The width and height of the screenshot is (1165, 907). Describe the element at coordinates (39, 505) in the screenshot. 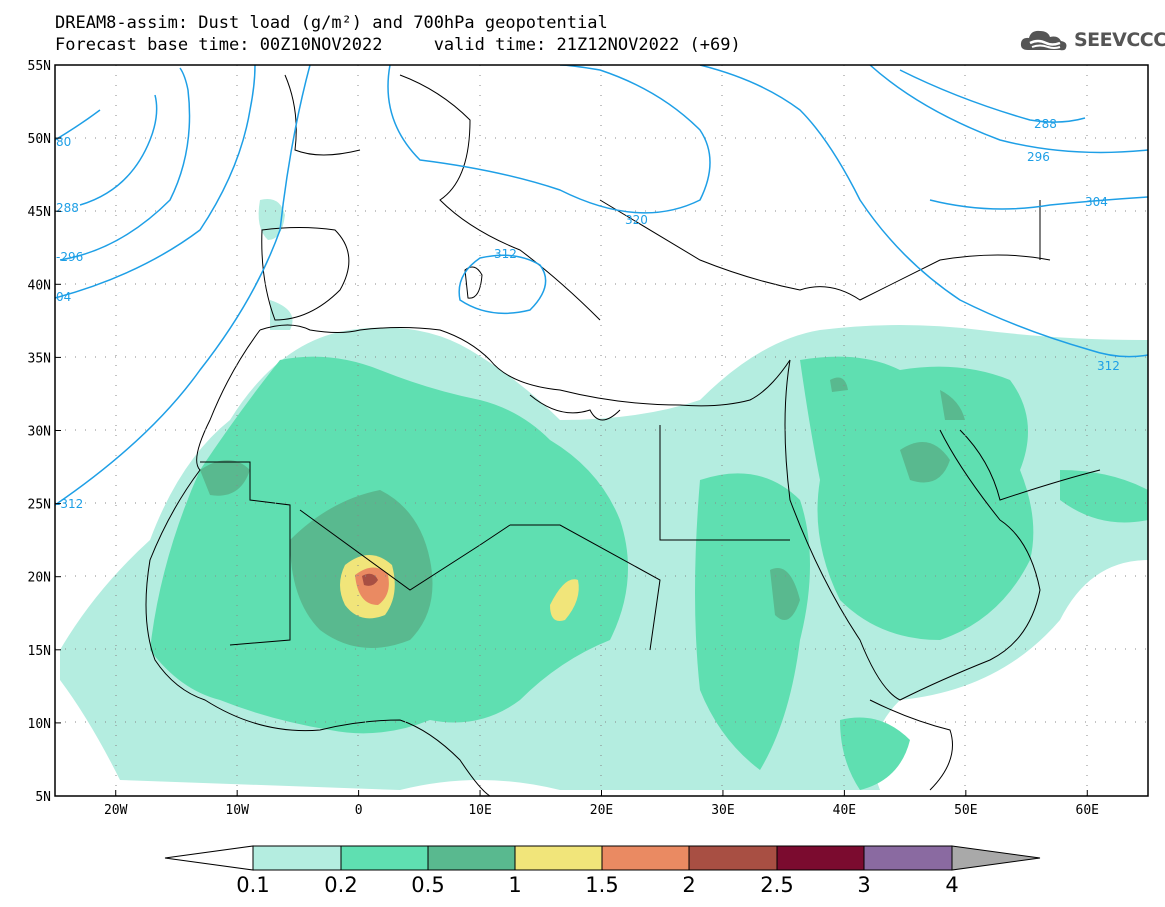

I see `lat-tick-label: 25N` at that location.